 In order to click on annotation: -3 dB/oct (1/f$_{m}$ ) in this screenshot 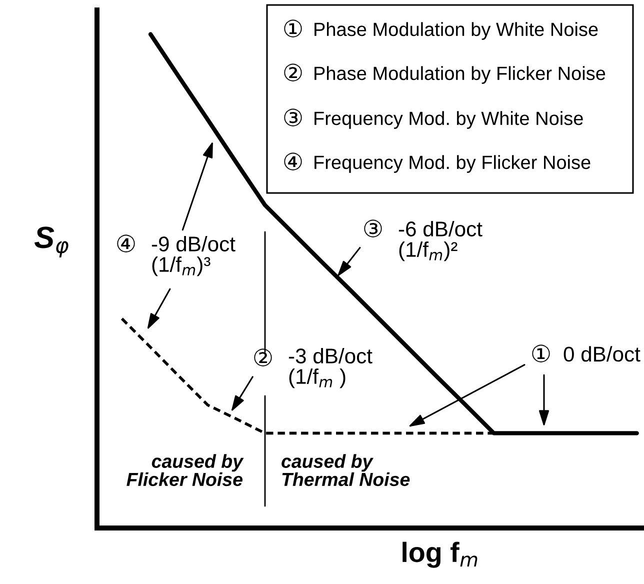, I will do `click(330, 368)`.